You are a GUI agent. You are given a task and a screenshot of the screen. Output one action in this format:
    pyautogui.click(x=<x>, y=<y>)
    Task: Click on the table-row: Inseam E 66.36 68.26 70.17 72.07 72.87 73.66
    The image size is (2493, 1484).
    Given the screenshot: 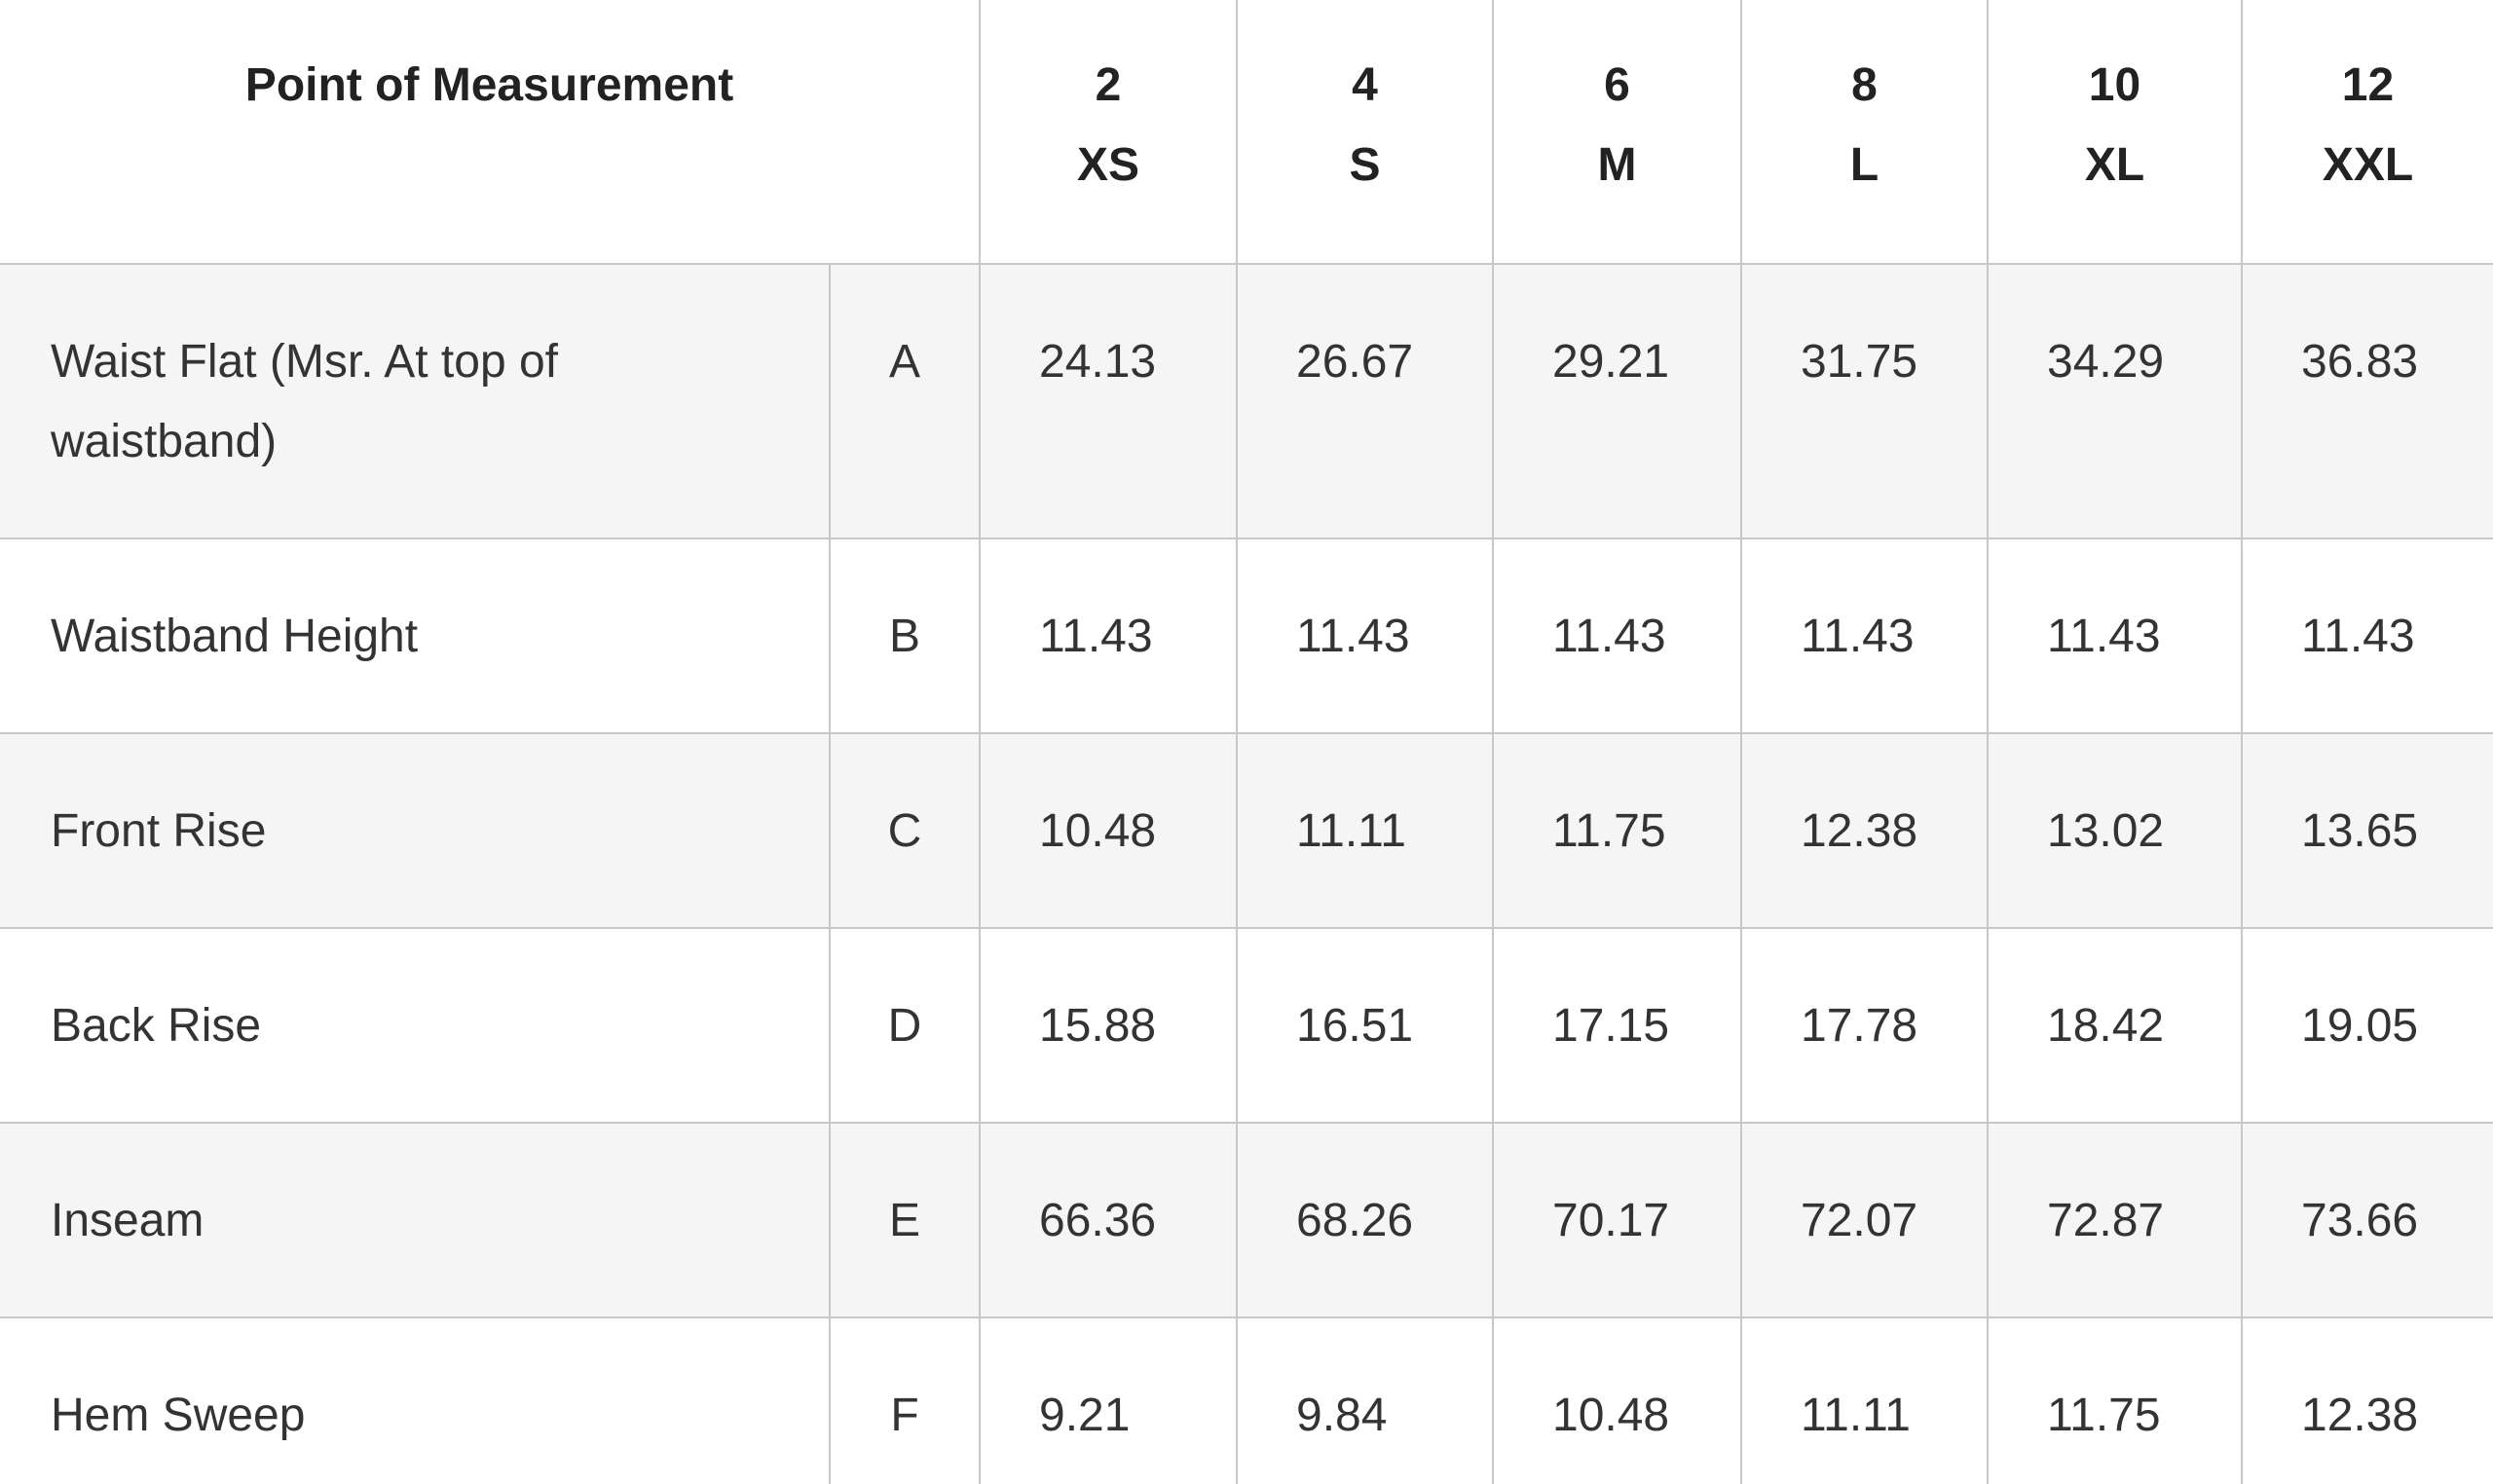 What is the action you would take?
    pyautogui.click(x=1247, y=1220)
    